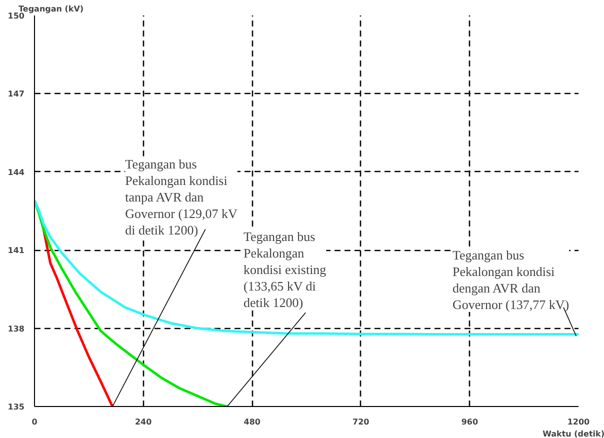 This screenshot has width=604, height=438. Describe the element at coordinates (252, 422) in the screenshot. I see `x-tick-label: 480` at that location.